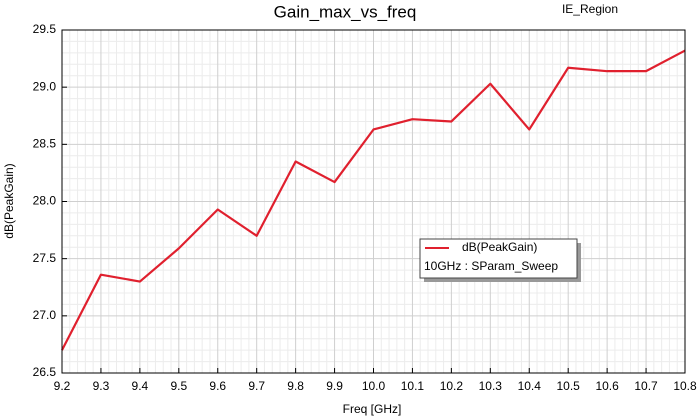  Describe the element at coordinates (372, 409) in the screenshot. I see `x-axis-label: Freq [GHz]` at that location.